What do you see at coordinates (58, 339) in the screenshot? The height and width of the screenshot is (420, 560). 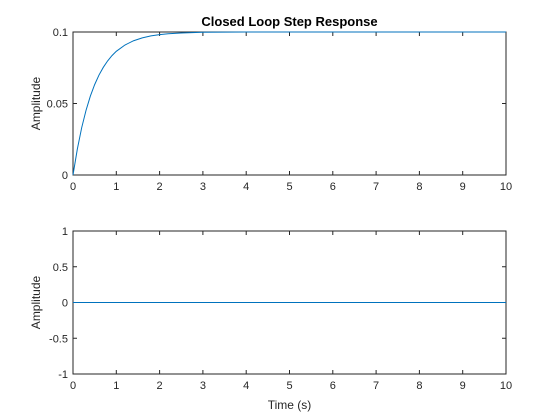 I see `y-tick-label: -0.5` at bounding box center [58, 339].